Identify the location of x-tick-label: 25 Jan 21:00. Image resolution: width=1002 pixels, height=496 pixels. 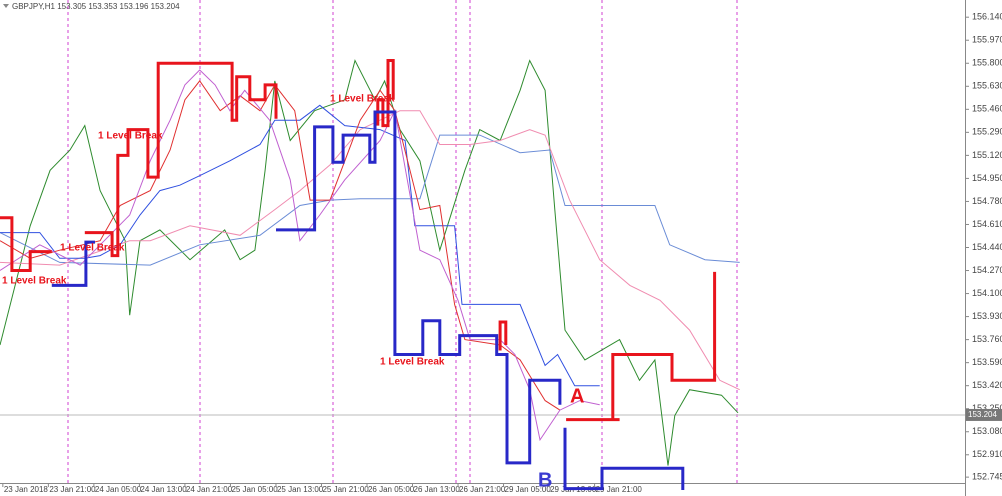
(345, 489).